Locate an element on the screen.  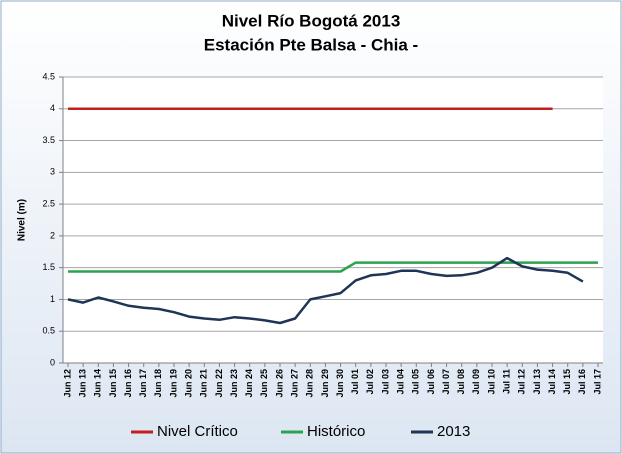
x-tick-label: Jun 22 is located at coordinates (219, 383).